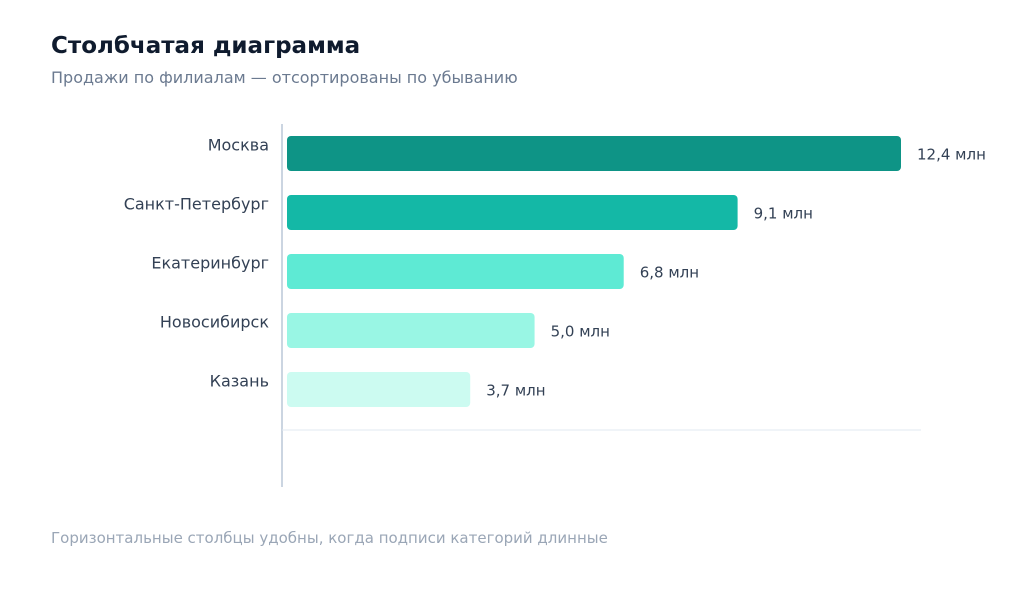 The image size is (1024, 589). I want to click on category-label: Санкт-Петербург, so click(196, 204).